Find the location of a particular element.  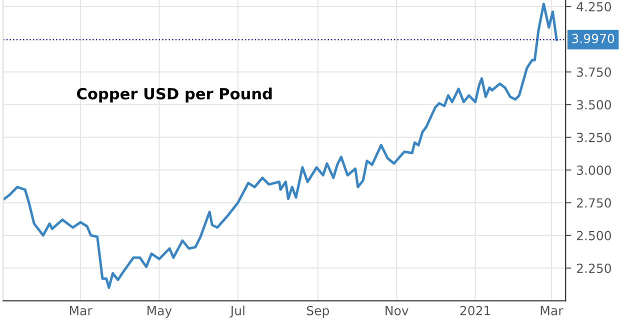

y-tick-label: 3.500 is located at coordinates (593, 105).